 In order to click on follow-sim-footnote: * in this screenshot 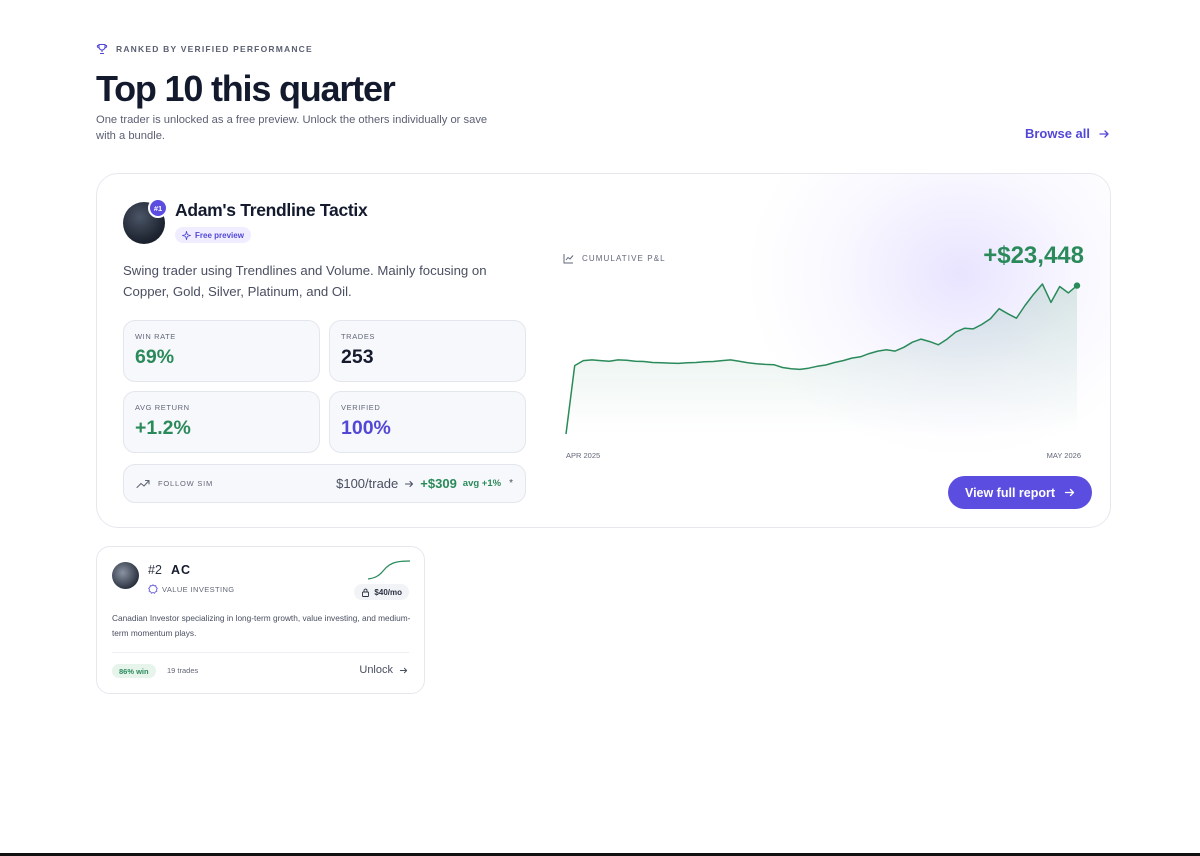, I will do `click(511, 483)`.